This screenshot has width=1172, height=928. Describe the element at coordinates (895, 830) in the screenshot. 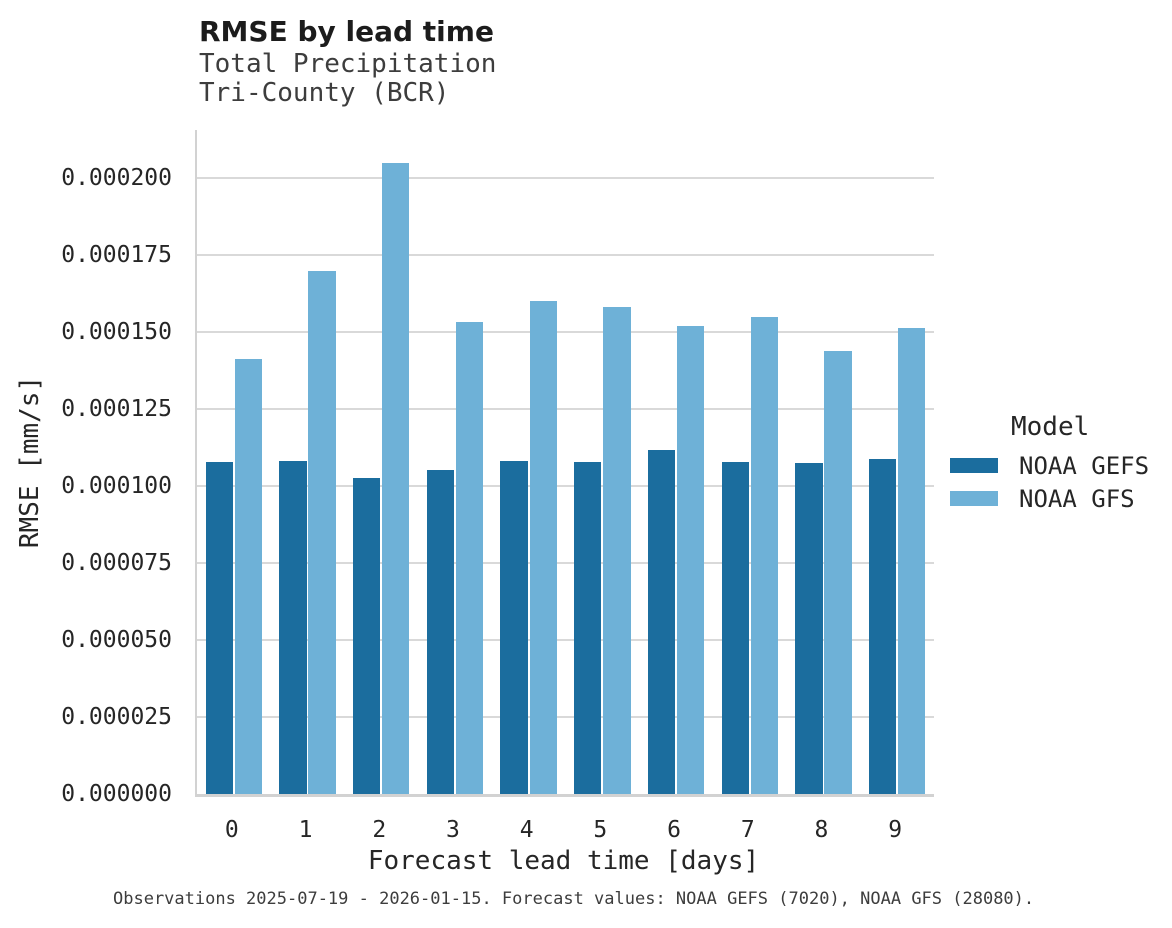

I see `x-tick-label: 9` at that location.